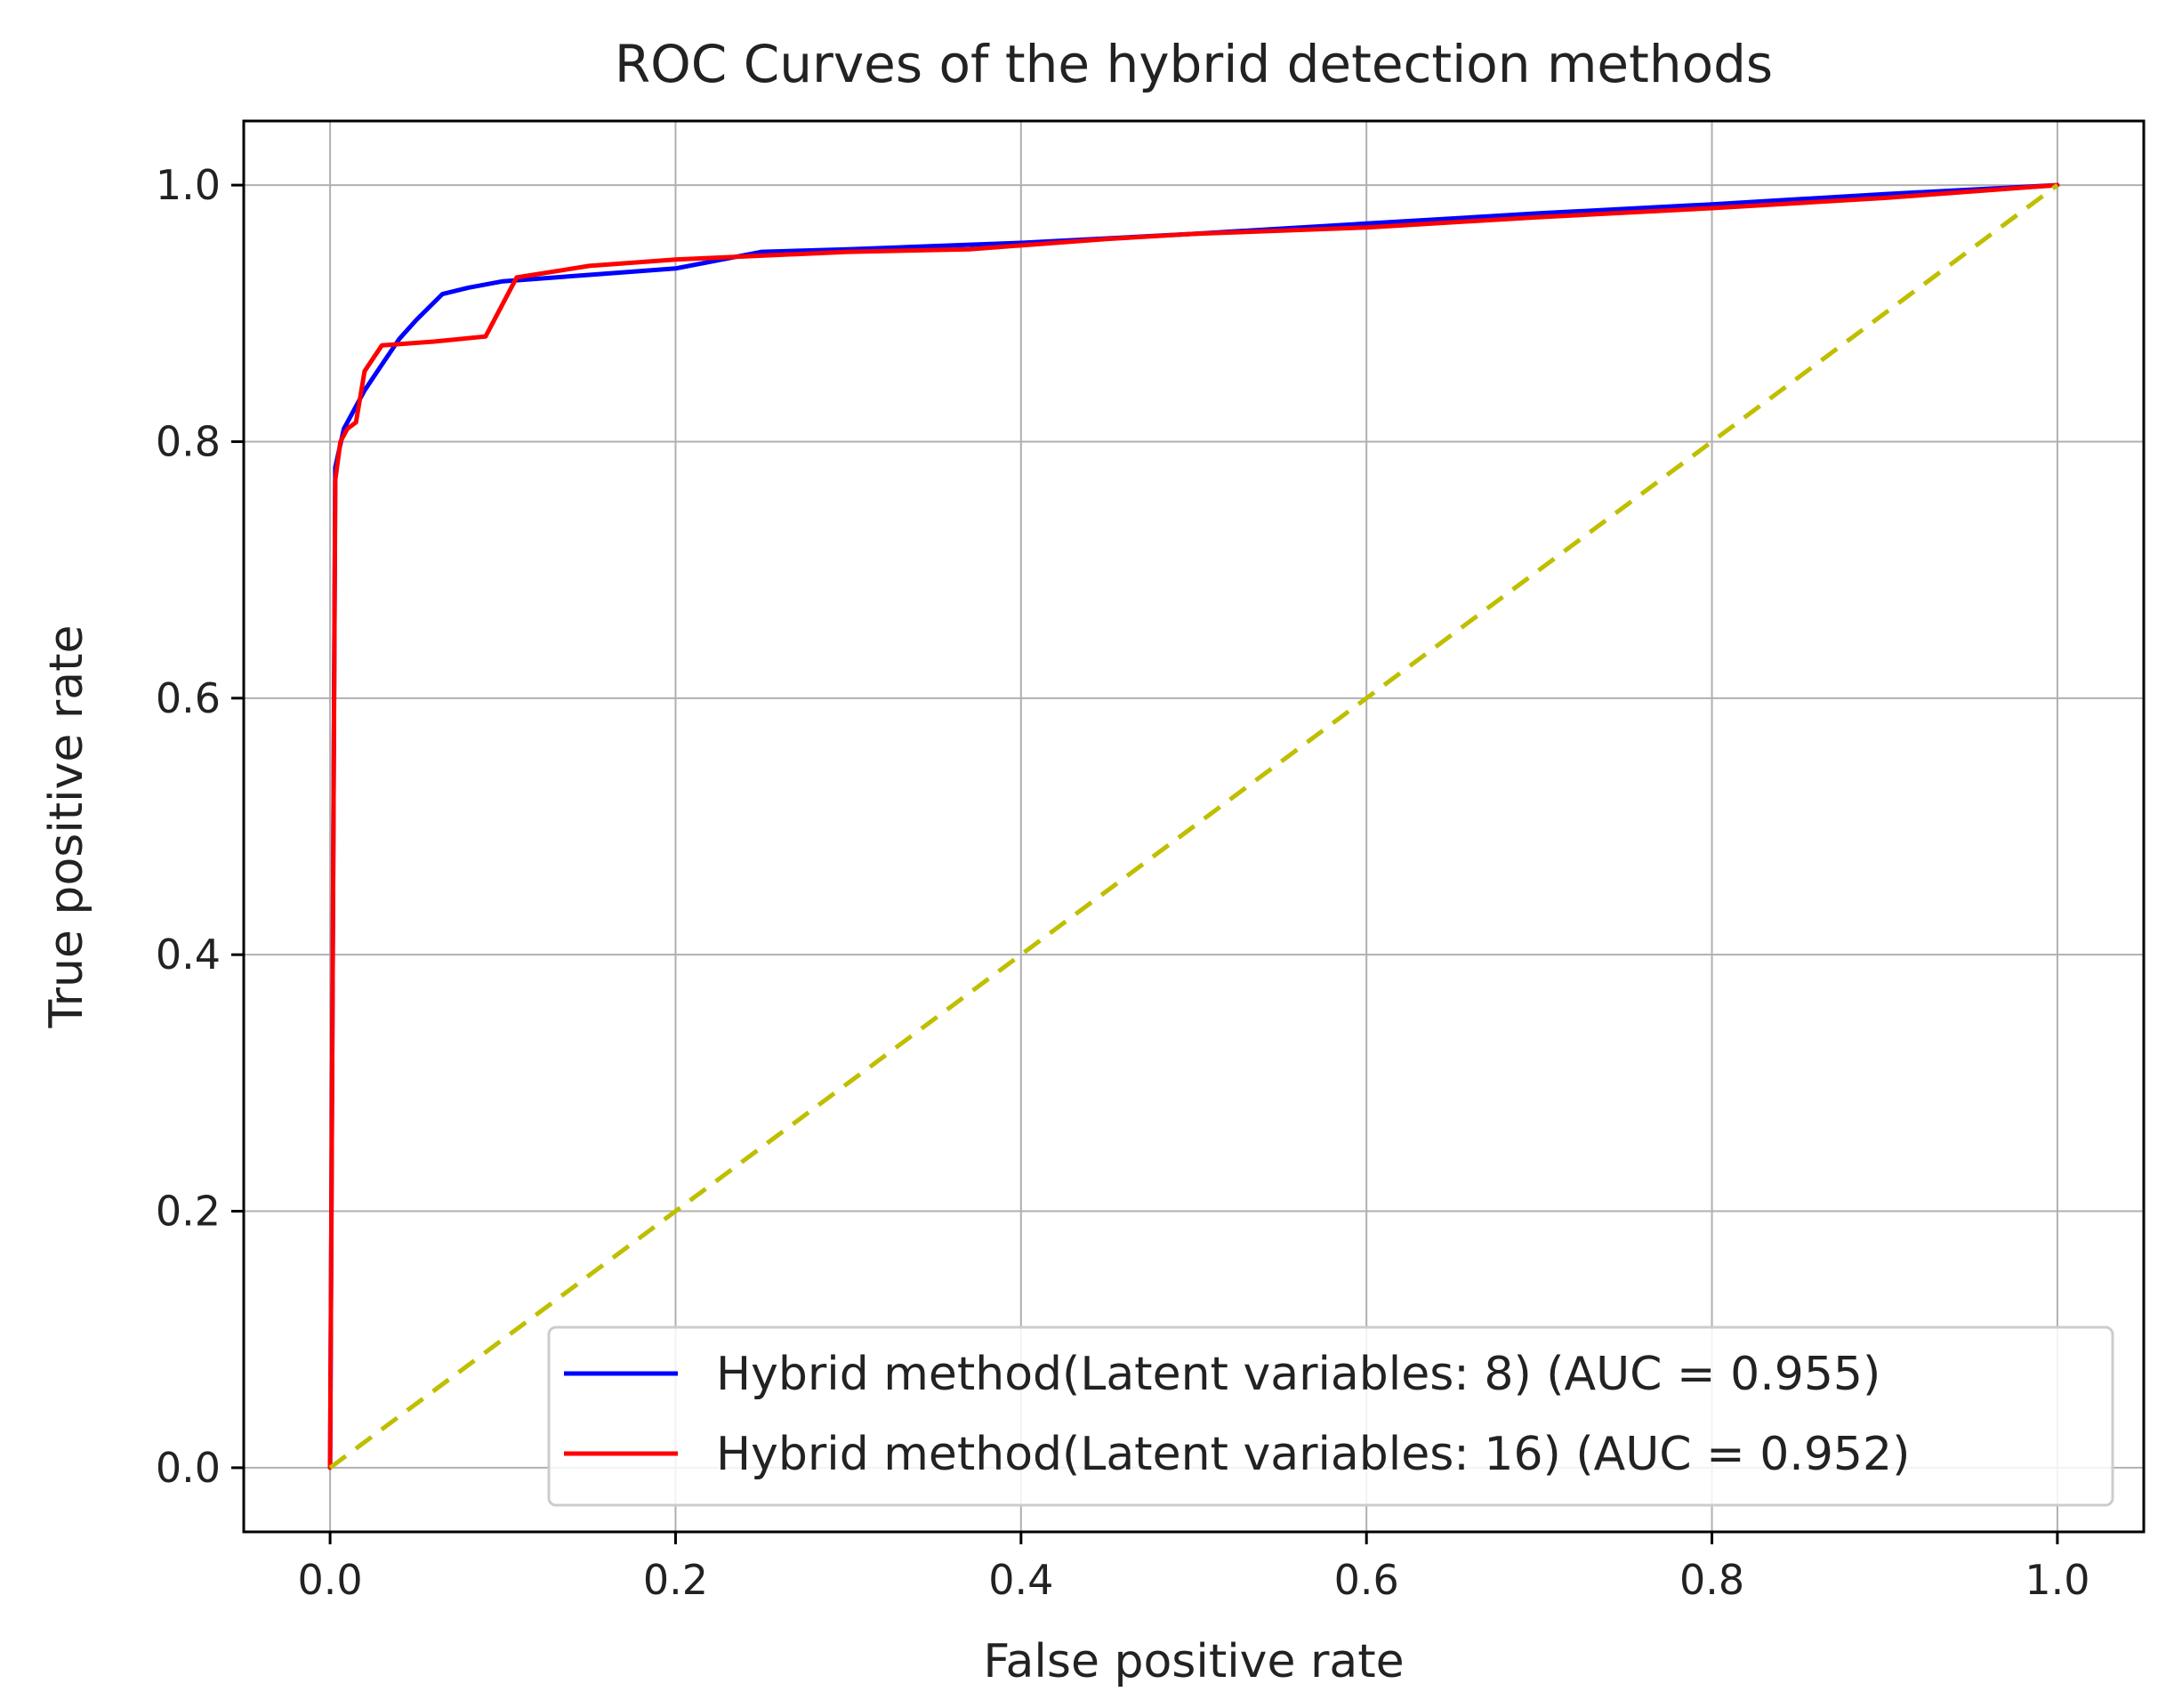 Image resolution: width=2182 pixels, height=1708 pixels. What do you see at coordinates (188, 1212) in the screenshot?
I see `y-tick-label: 0.2` at bounding box center [188, 1212].